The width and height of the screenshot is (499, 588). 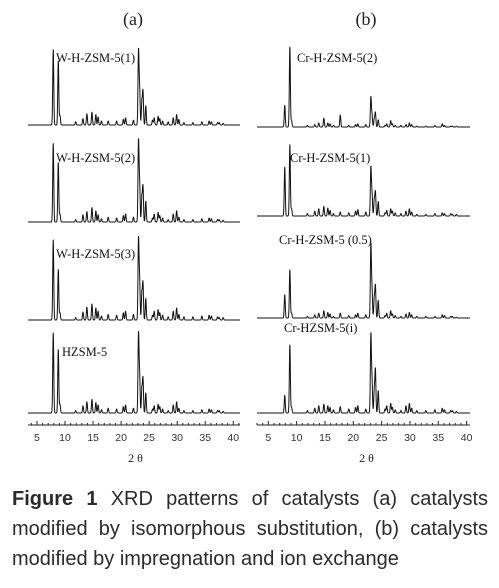 I want to click on caption-label: Figure 1, so click(x=55, y=499).